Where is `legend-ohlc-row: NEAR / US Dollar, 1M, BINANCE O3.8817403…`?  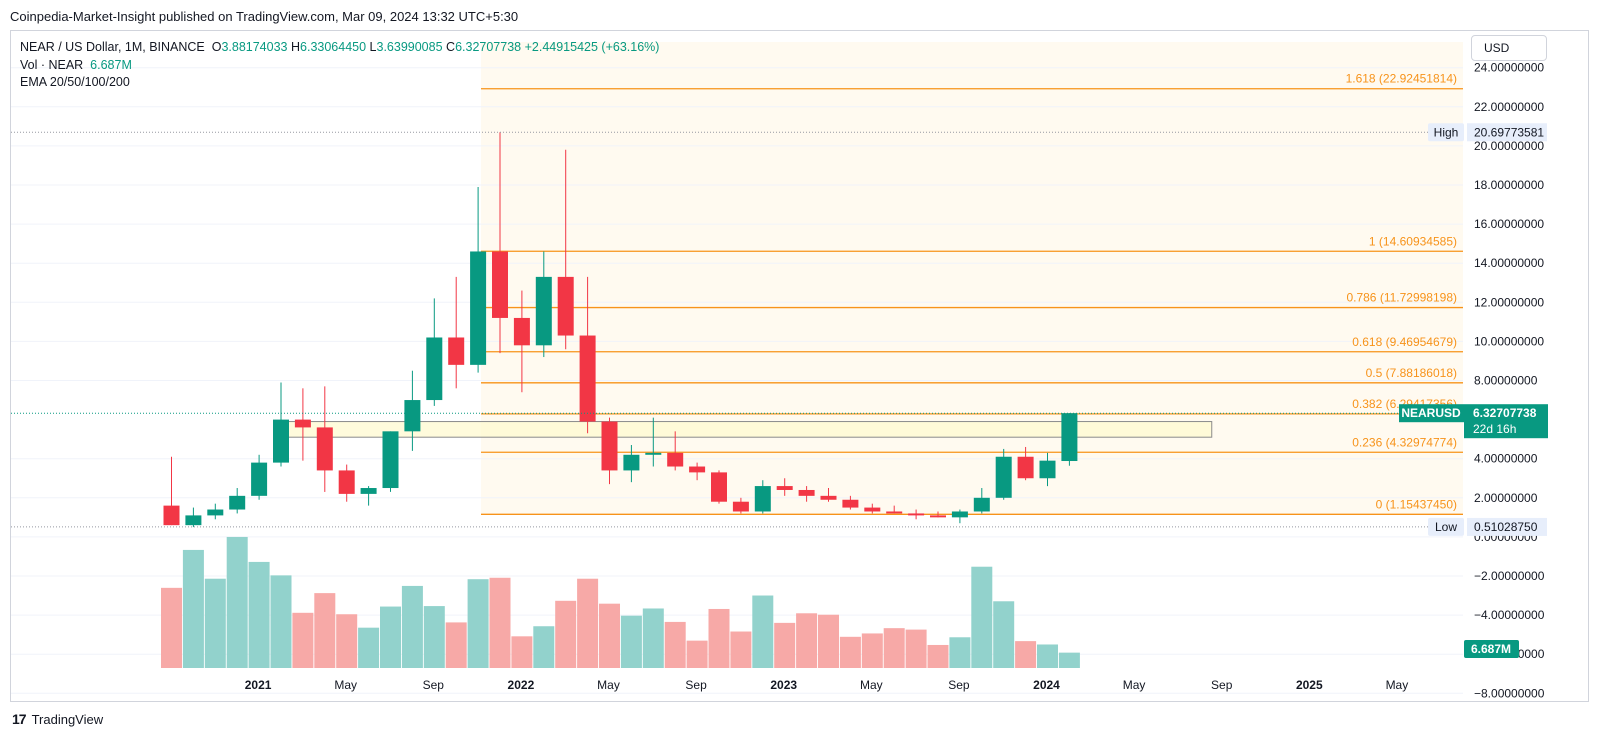
legend-ohlc-row: NEAR / US Dollar, 1M, BINANCE O3.8817403… is located at coordinates (339, 48).